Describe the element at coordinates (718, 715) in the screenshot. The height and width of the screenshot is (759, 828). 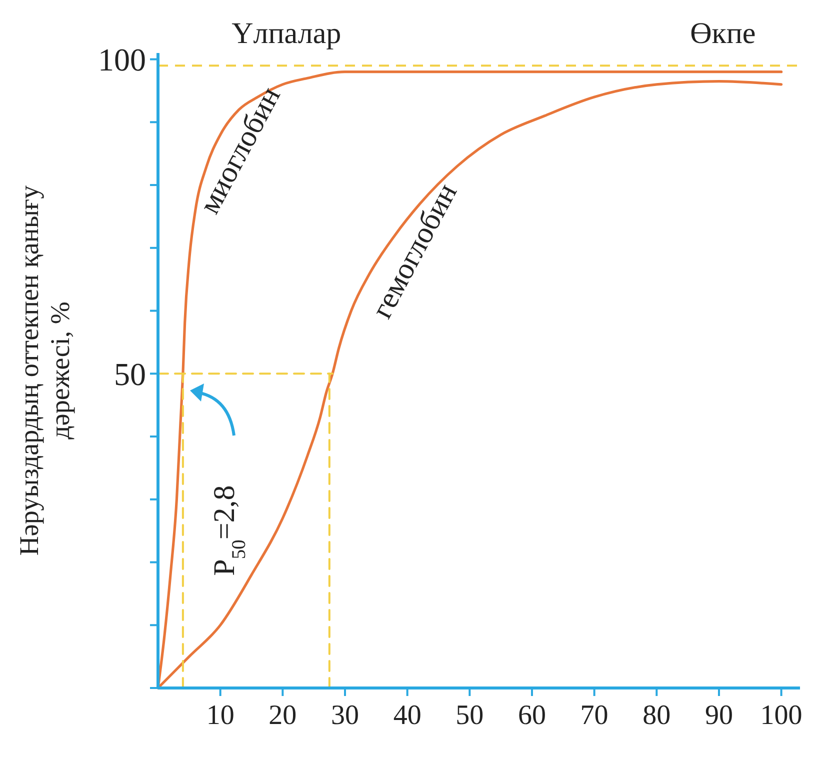
I see `x-tick-label: 90` at that location.